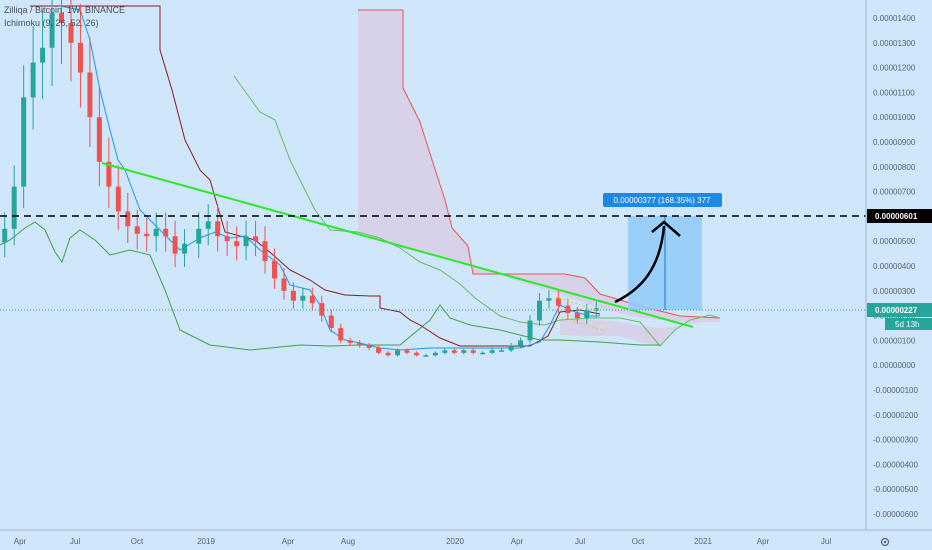  I want to click on last-price-text: 0.00000227, so click(896, 310).